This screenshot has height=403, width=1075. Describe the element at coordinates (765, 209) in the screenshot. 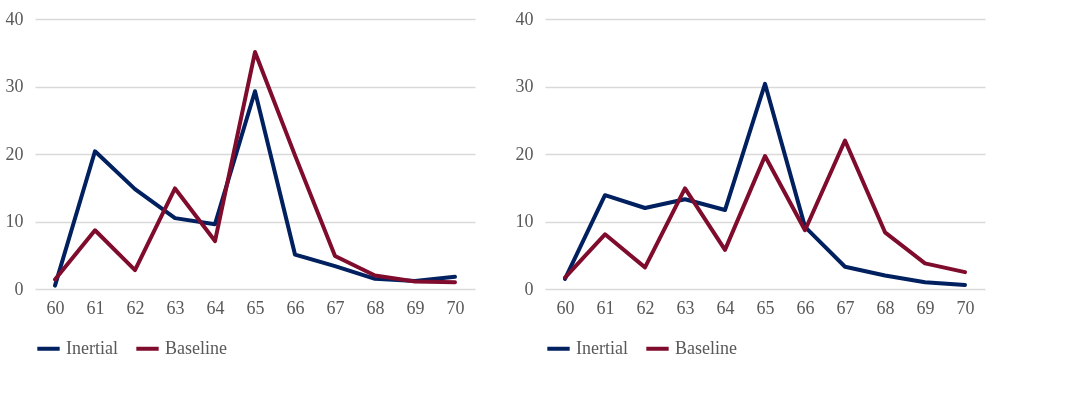

I see `line-series` at that location.